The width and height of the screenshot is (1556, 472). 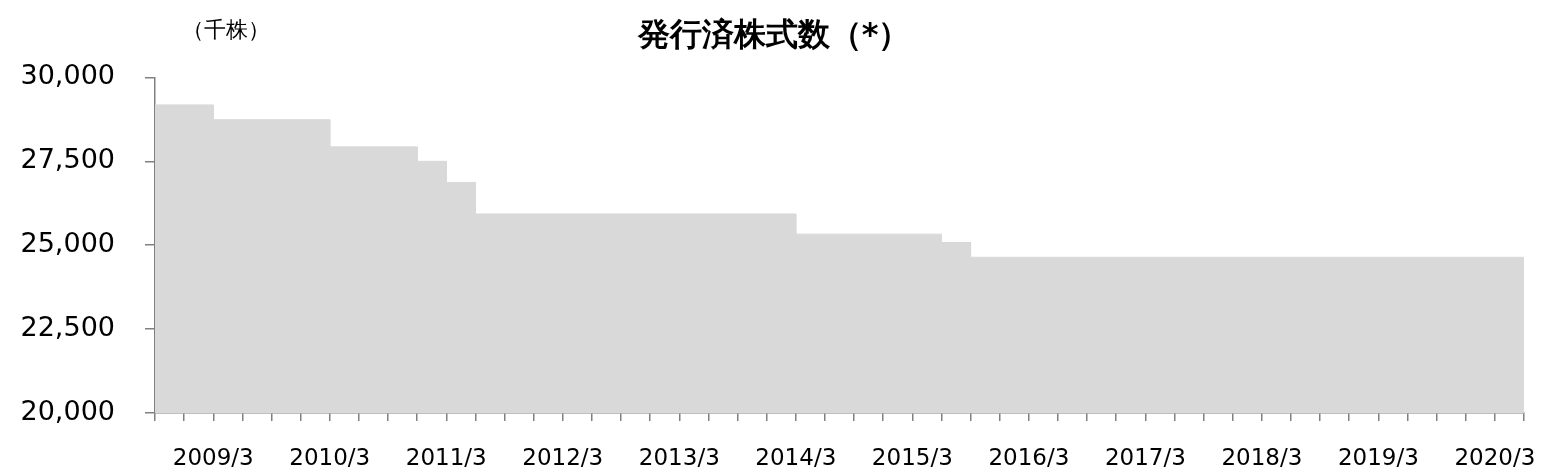 I want to click on x-tick-label: 2010/3, so click(x=330, y=456).